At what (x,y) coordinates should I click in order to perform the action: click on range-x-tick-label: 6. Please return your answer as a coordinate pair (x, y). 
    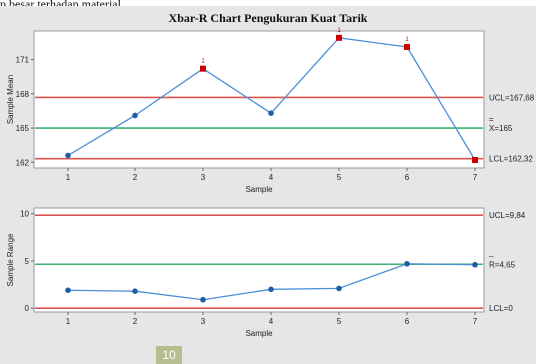
    Looking at the image, I should click on (407, 321).